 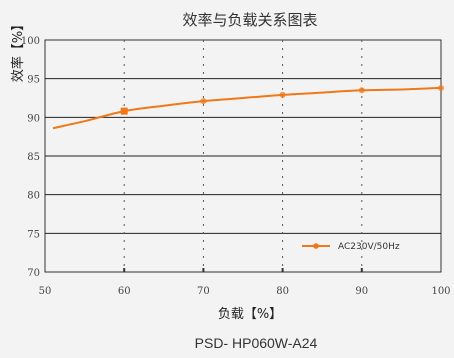 I want to click on x-tick-labels: 50 60 70 80 90 100, so click(x=245, y=291).